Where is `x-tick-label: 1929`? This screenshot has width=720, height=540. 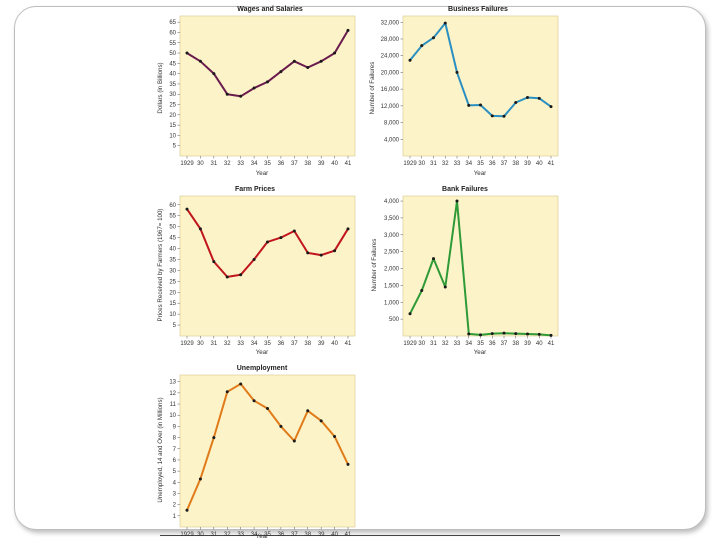
x-tick-label: 1929 is located at coordinates (187, 535).